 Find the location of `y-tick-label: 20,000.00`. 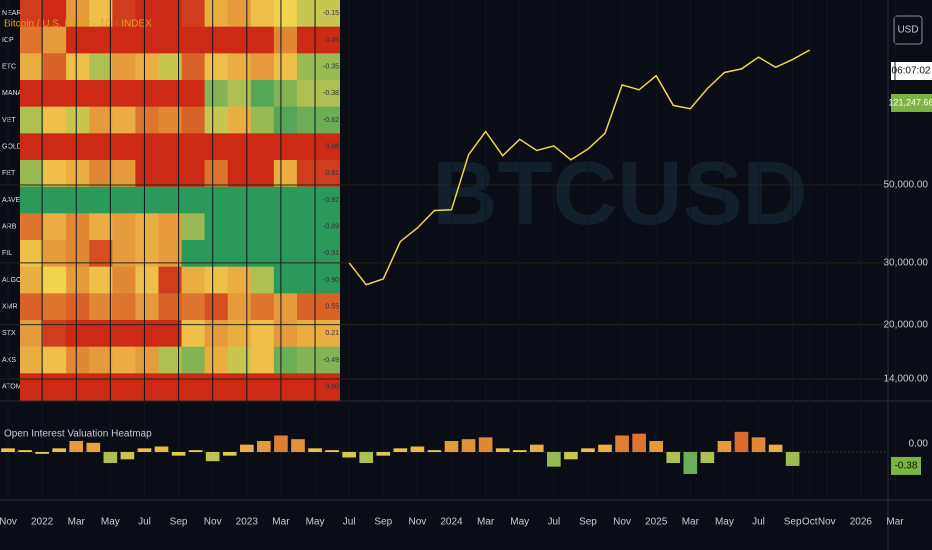

y-tick-label: 20,000.00 is located at coordinates (906, 324).